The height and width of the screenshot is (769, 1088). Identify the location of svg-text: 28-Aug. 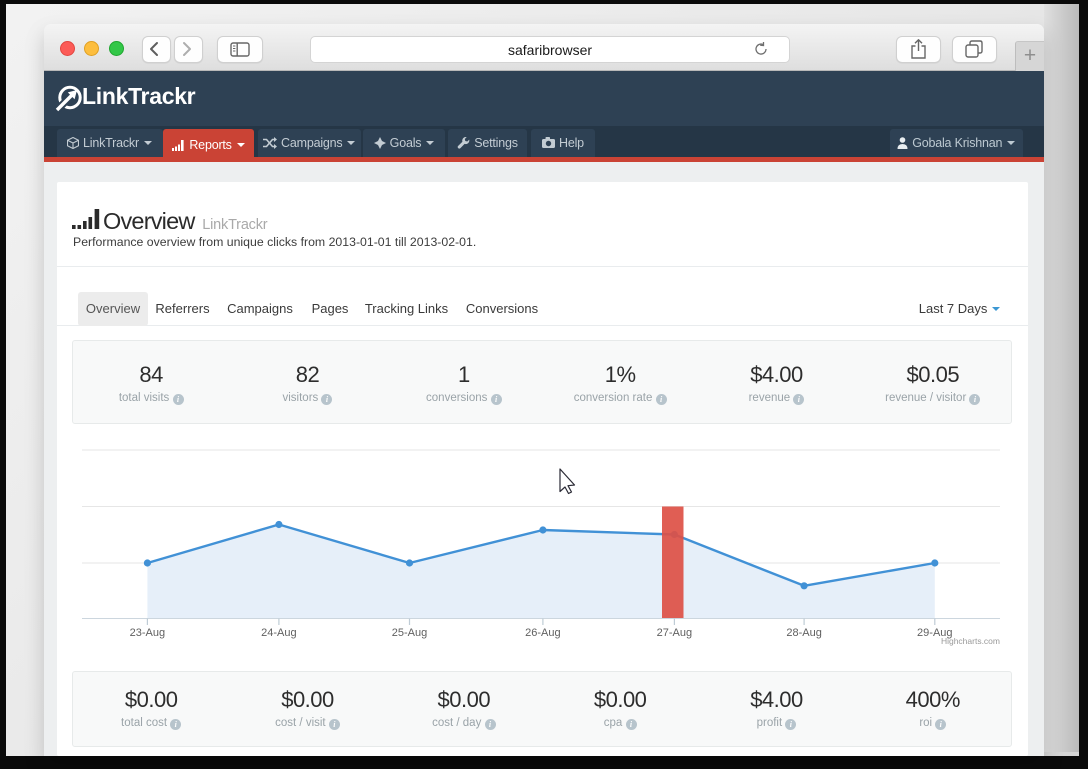
(803, 633).